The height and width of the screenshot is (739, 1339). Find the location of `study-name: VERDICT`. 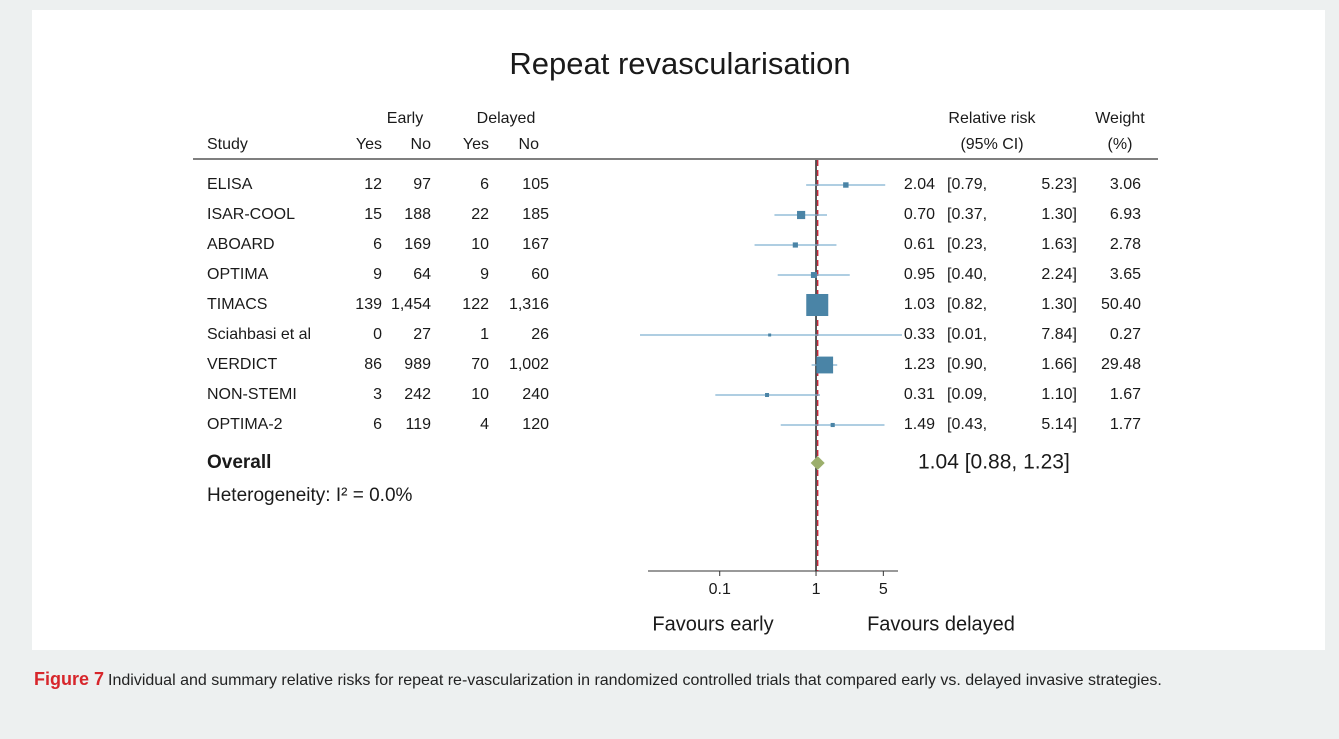

study-name: VERDICT is located at coordinates (242, 364).